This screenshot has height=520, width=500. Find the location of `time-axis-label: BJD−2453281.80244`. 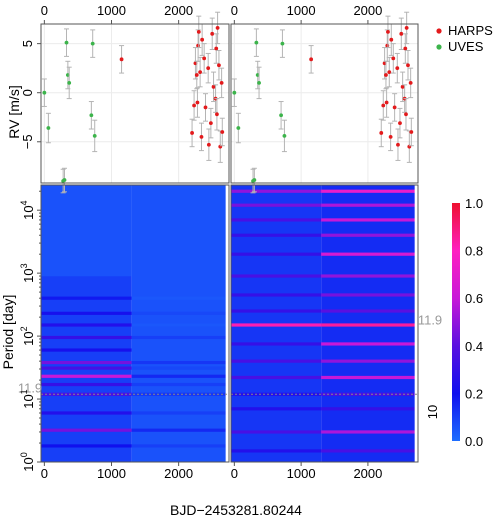

time-axis-label: BJD−2453281.80244 is located at coordinates (236, 510).